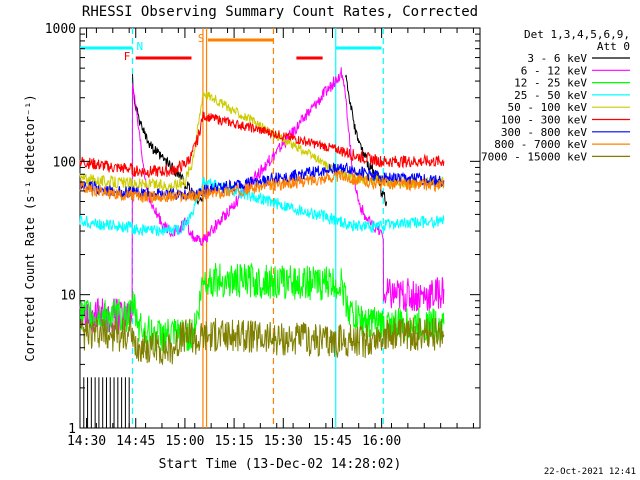 The width and height of the screenshot is (640, 480). Describe the element at coordinates (283, 441) in the screenshot. I see `x-tick-label: 15:30` at that location.